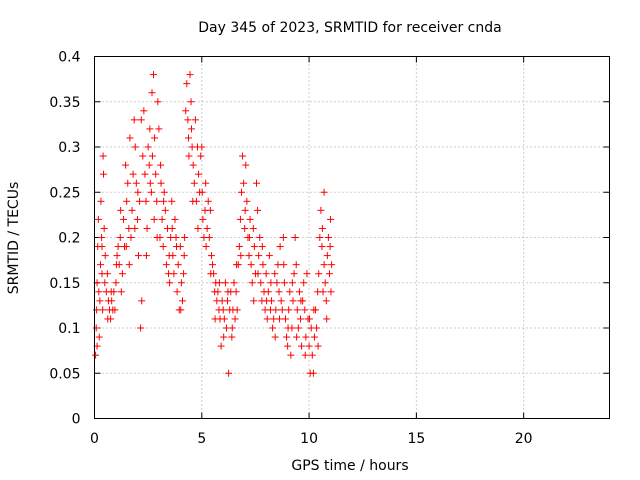 This screenshot has height=480, width=640. Describe the element at coordinates (64, 193) in the screenshot. I see `y-tick-label: 0.25` at that location.